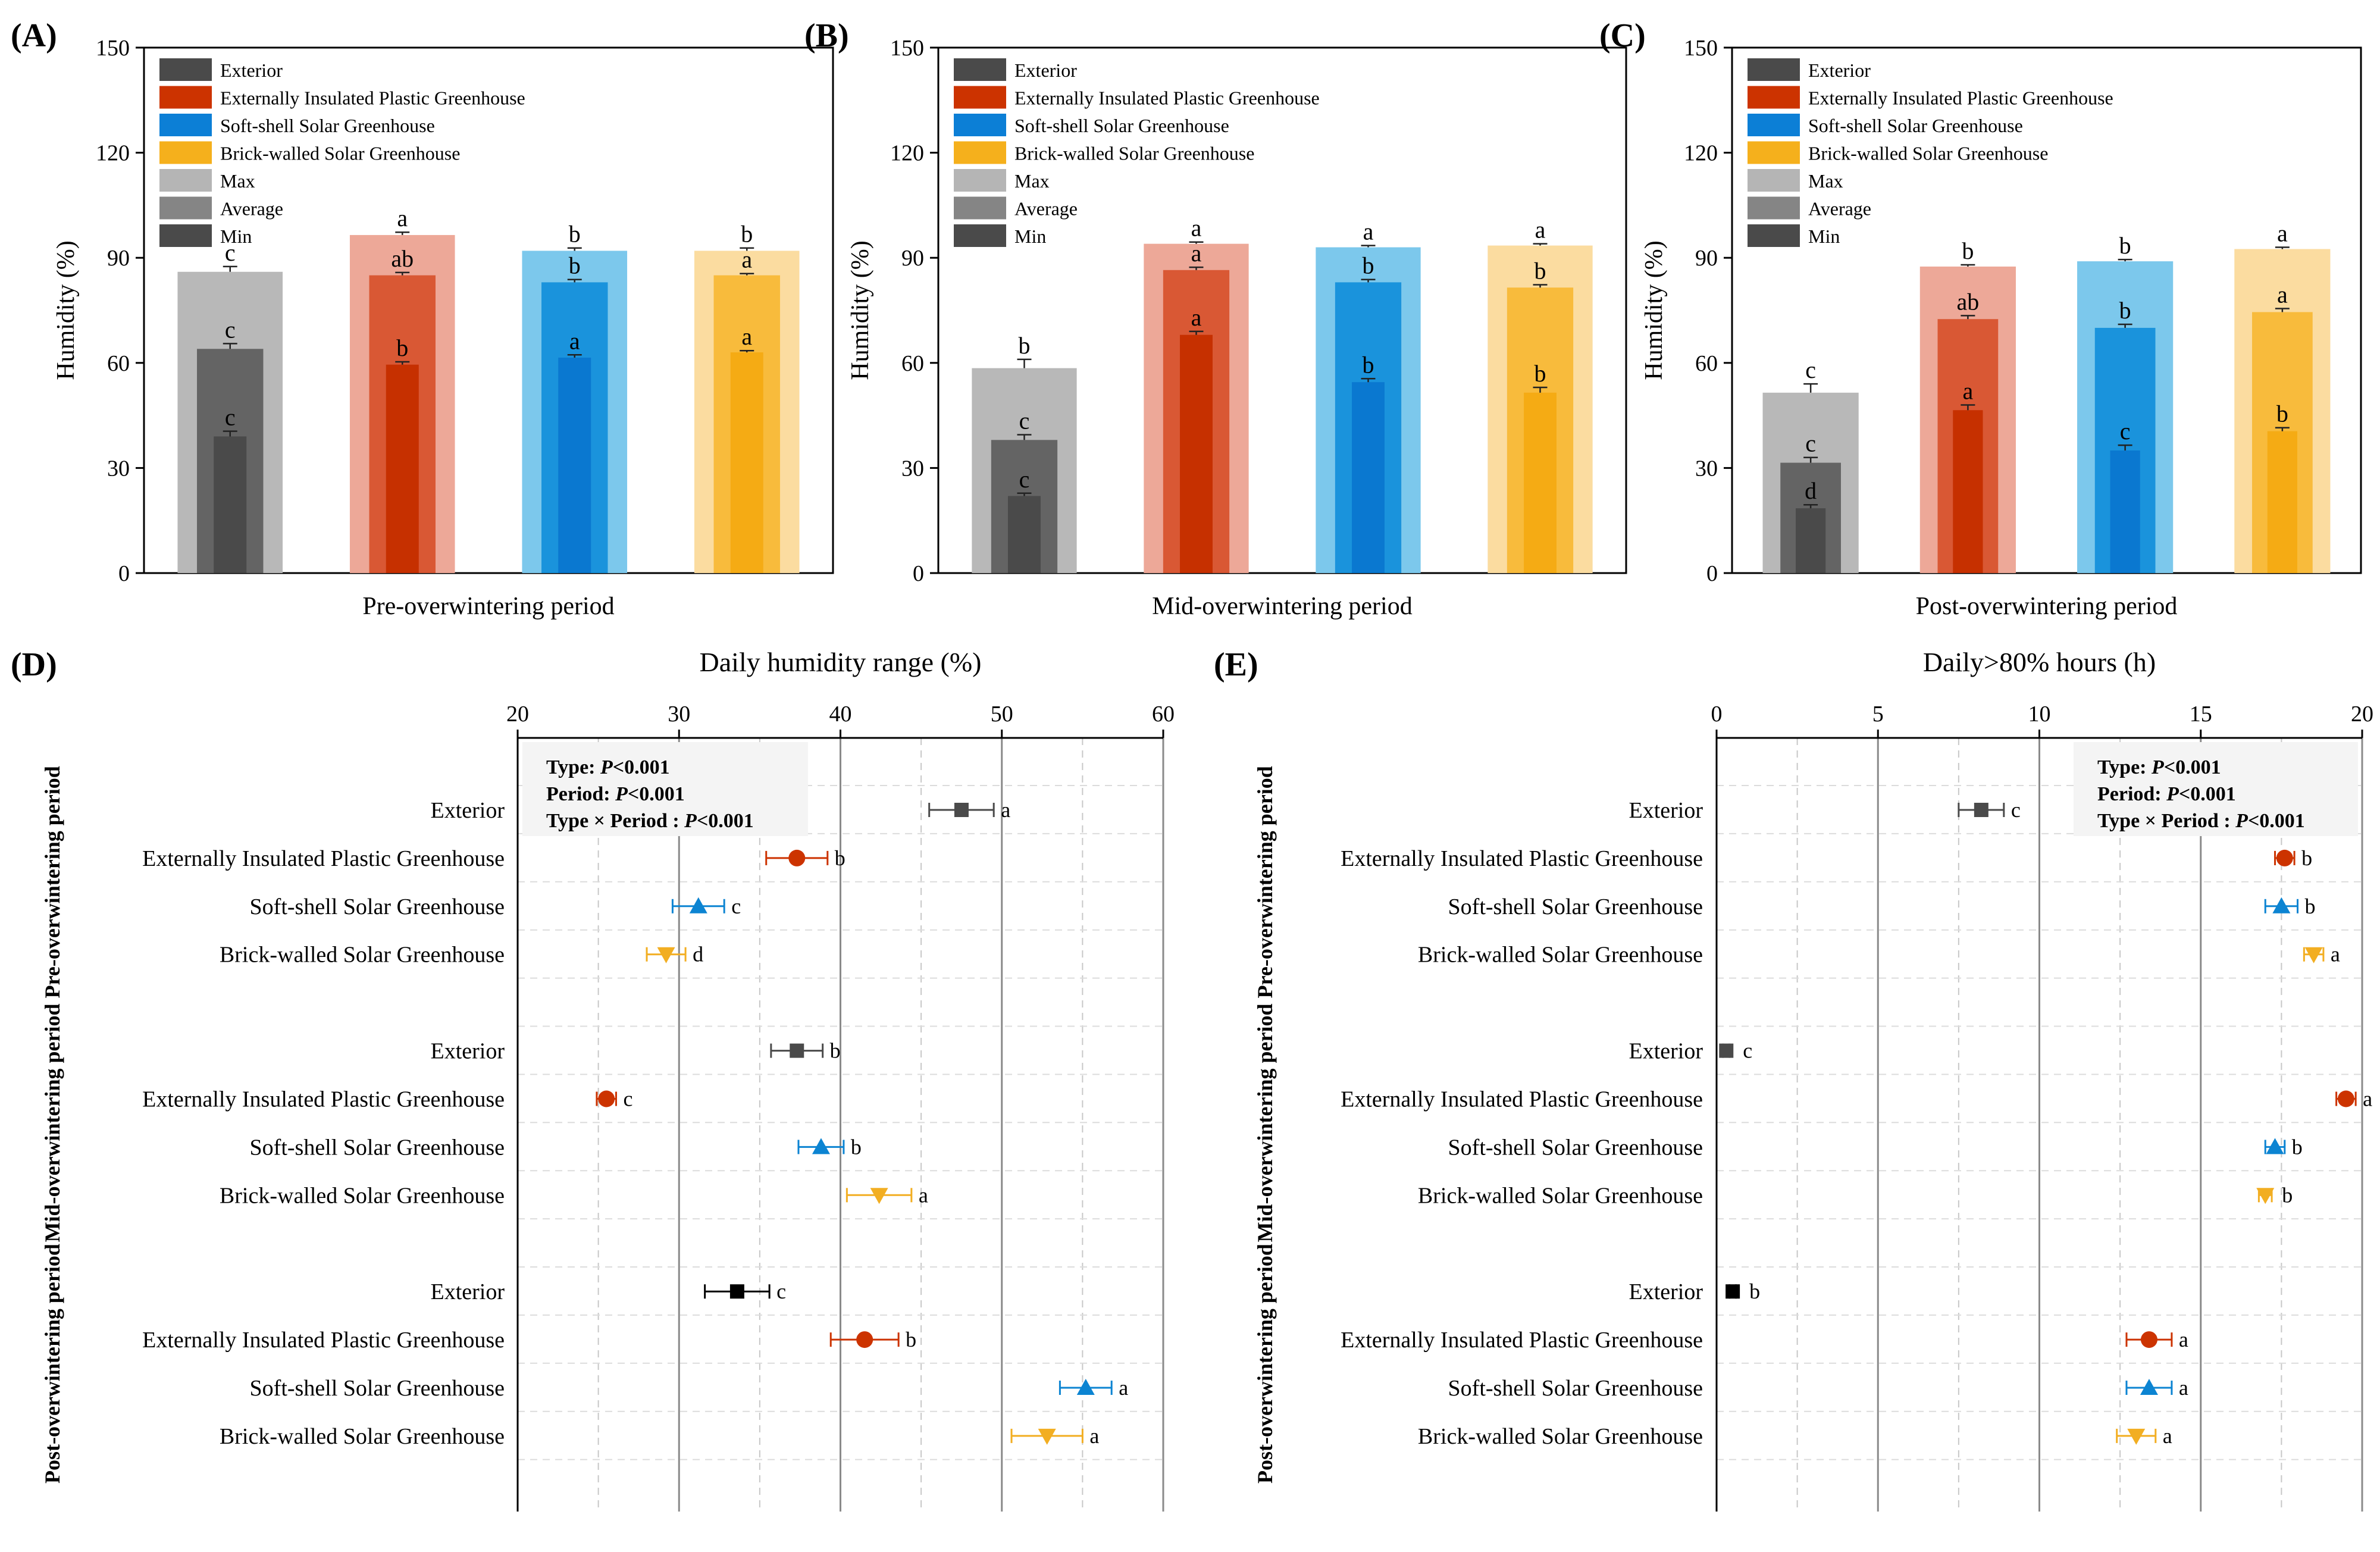 Image resolution: width=2380 pixels, height=1552 pixels. Describe the element at coordinates (34, 664) in the screenshot. I see `panel-label: (D)` at that location.